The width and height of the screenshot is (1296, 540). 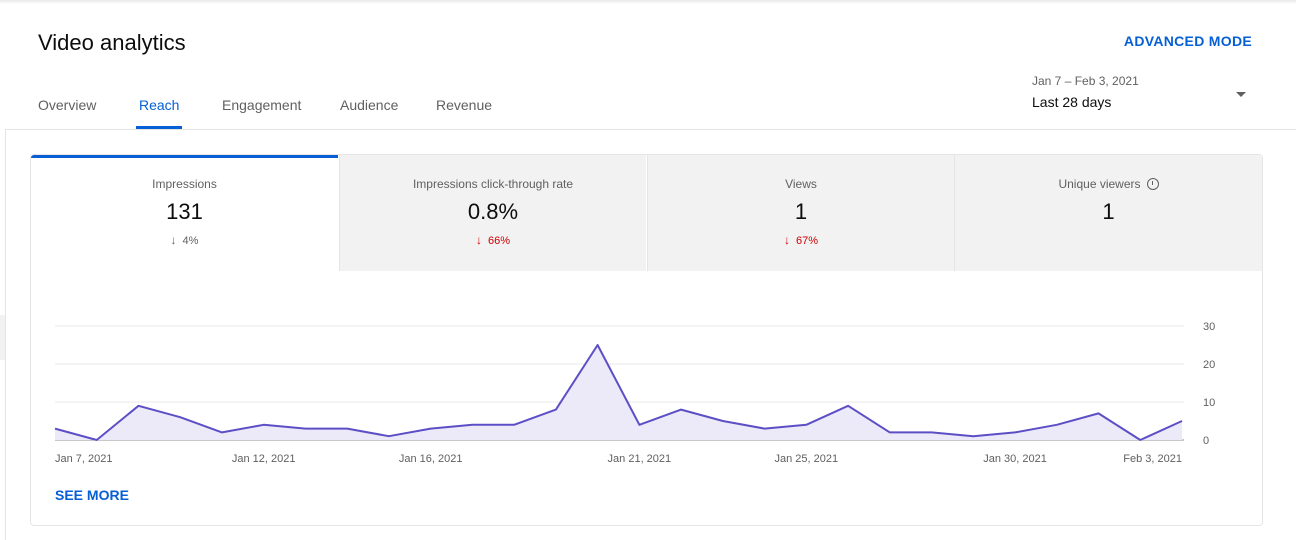 What do you see at coordinates (112, 42) in the screenshot?
I see `page-title: Video analytics` at bounding box center [112, 42].